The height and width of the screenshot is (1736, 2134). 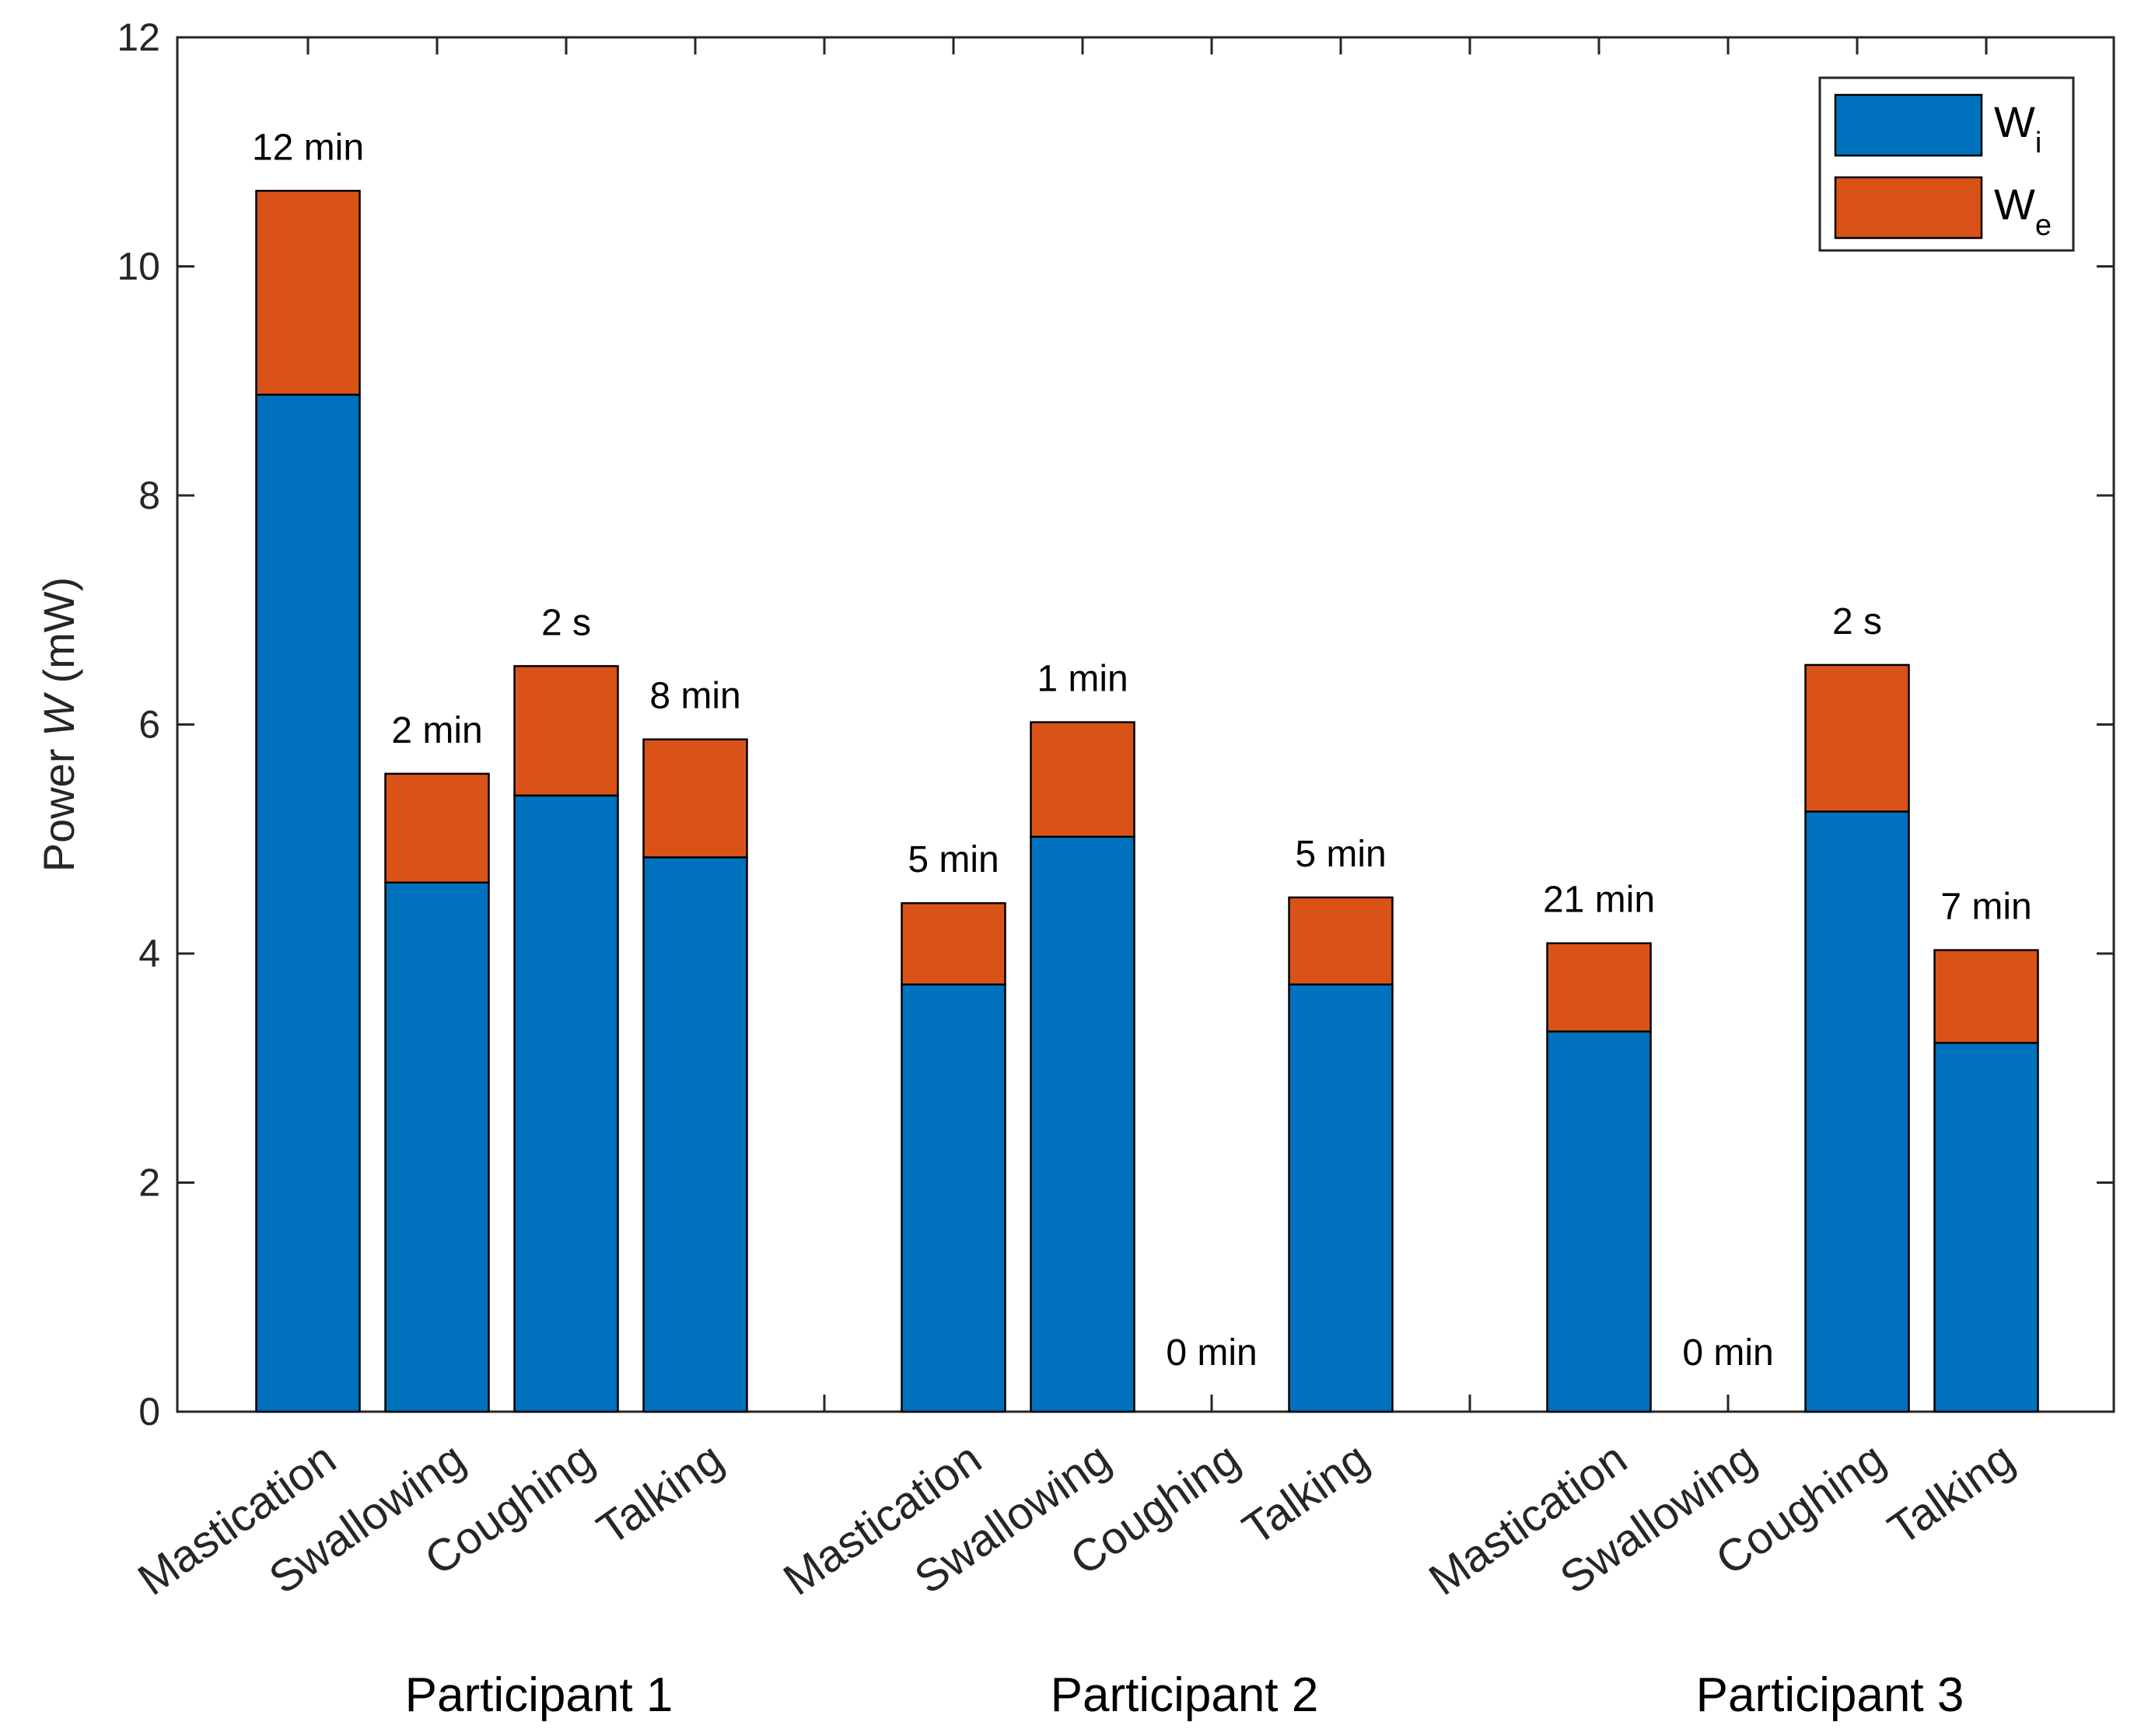 What do you see at coordinates (308, 148) in the screenshot?
I see `duration-label: 12 min` at bounding box center [308, 148].